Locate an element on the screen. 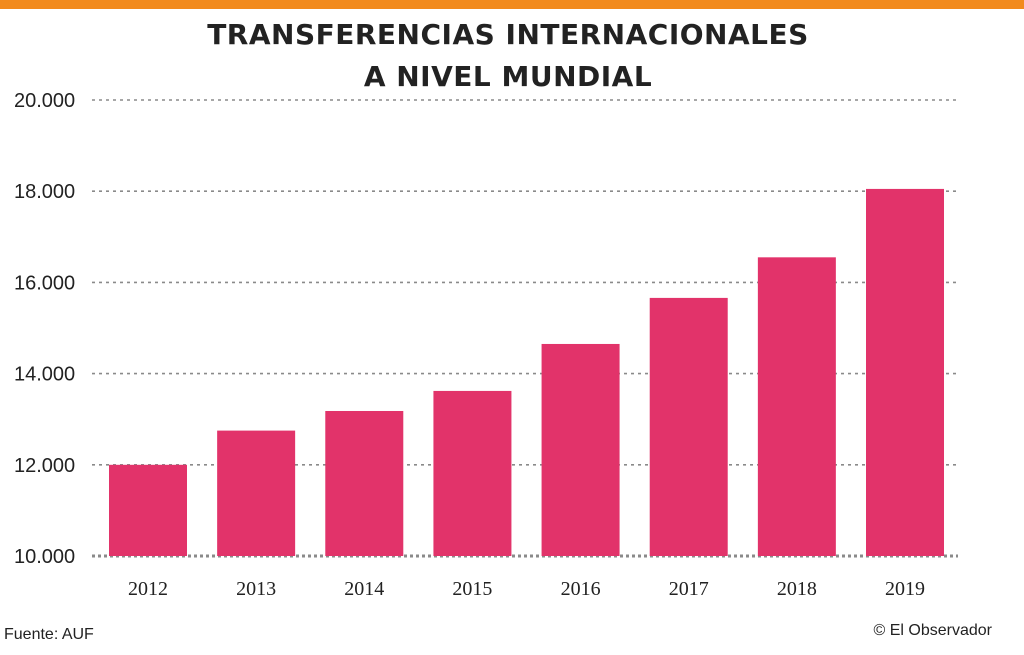  x-tick-label: 2018 is located at coordinates (797, 589).